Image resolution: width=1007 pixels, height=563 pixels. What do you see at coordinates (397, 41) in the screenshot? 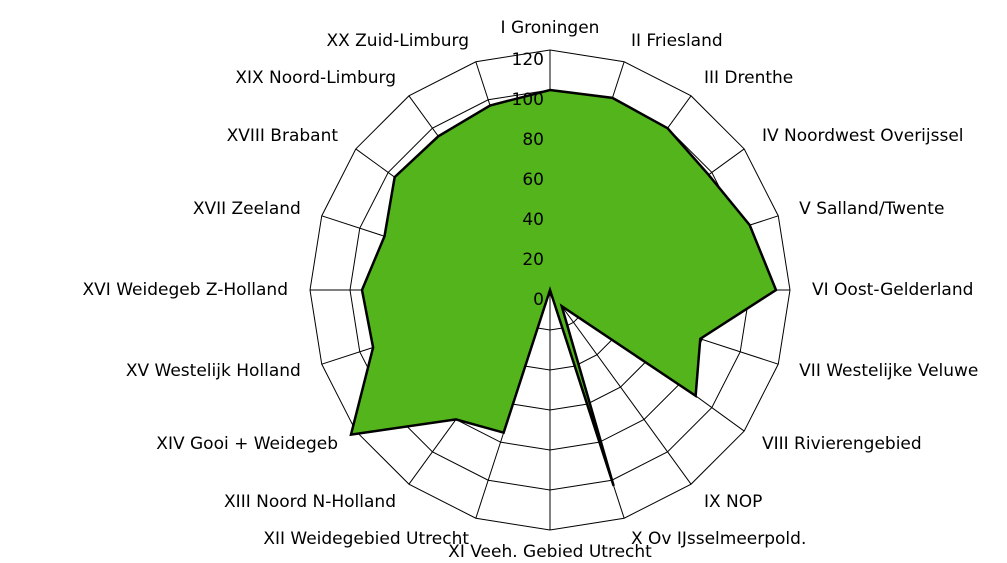
I see `category-label: XX Zuid-Limburg` at bounding box center [397, 41].